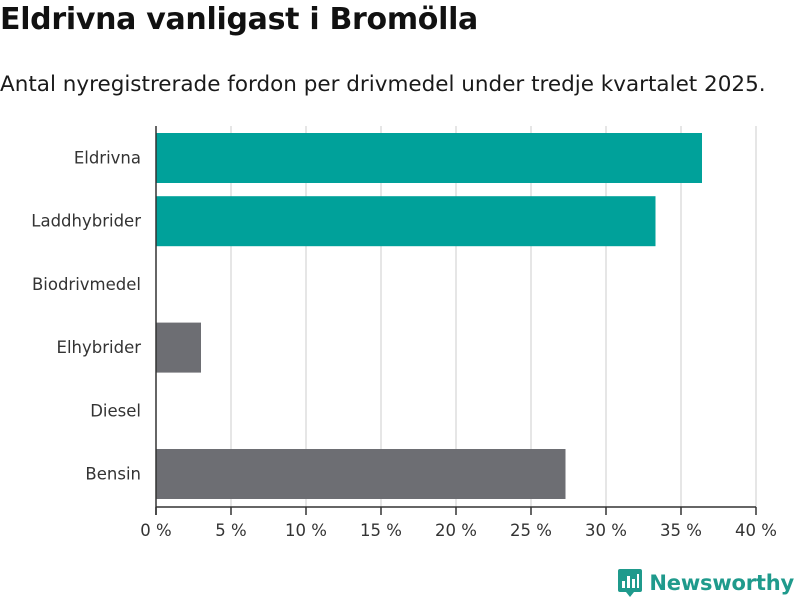  Describe the element at coordinates (107, 158) in the screenshot. I see `category-label: Eldrivna` at that location.